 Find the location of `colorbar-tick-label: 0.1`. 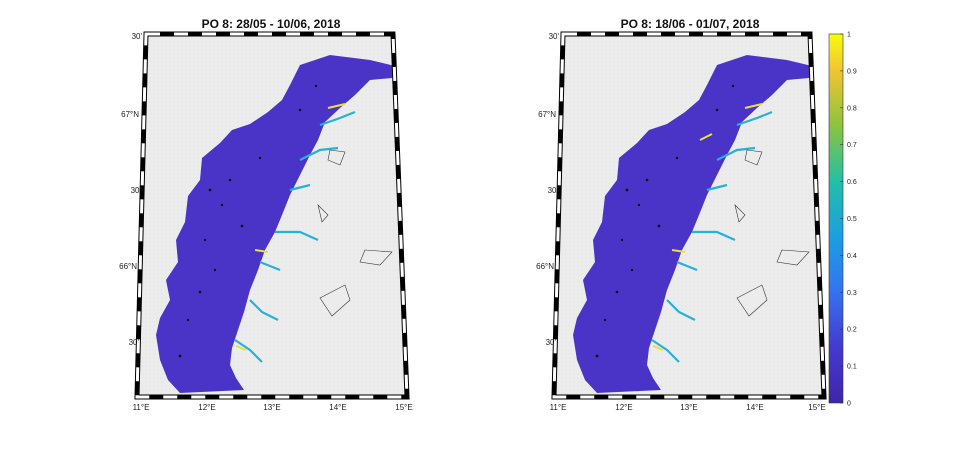

colorbar-tick-label: 0.1 is located at coordinates (852, 367).